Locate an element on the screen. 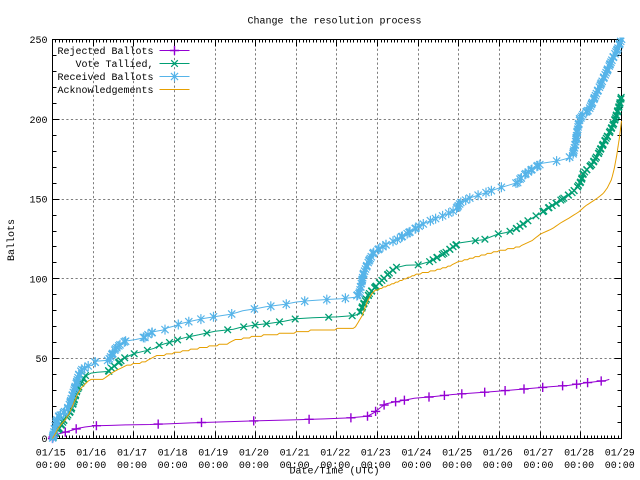 This screenshot has height=480, width=640. svg-text: 100 is located at coordinates (38, 280).